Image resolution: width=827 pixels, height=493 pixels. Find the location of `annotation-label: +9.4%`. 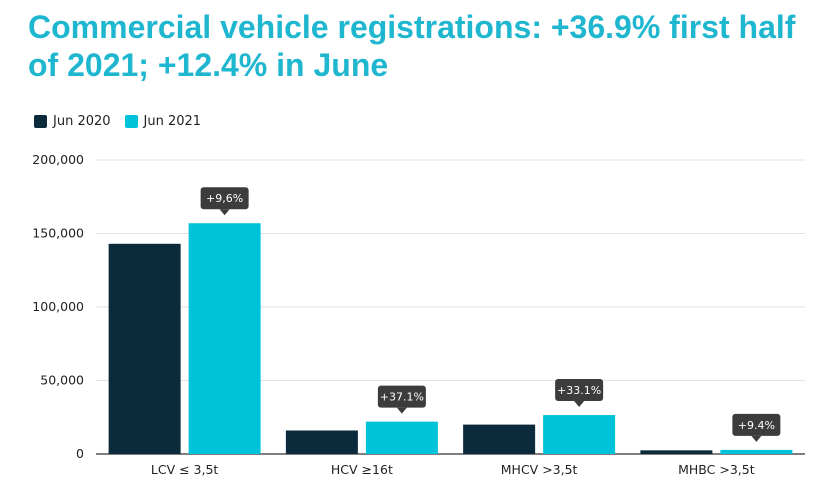

annotation-label: +9.4% is located at coordinates (756, 425).